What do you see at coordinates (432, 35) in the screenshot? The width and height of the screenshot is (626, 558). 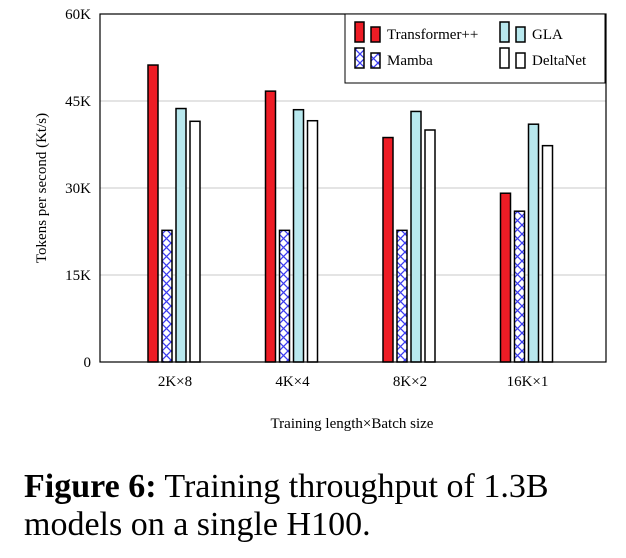 I see `legend-label: Transformer++` at bounding box center [432, 35].